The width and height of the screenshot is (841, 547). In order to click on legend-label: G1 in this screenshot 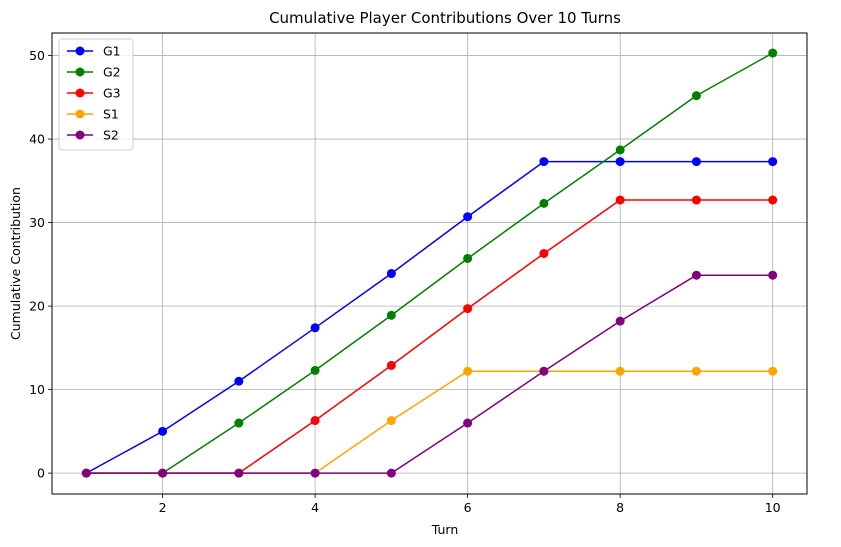, I will do `click(112, 51)`.